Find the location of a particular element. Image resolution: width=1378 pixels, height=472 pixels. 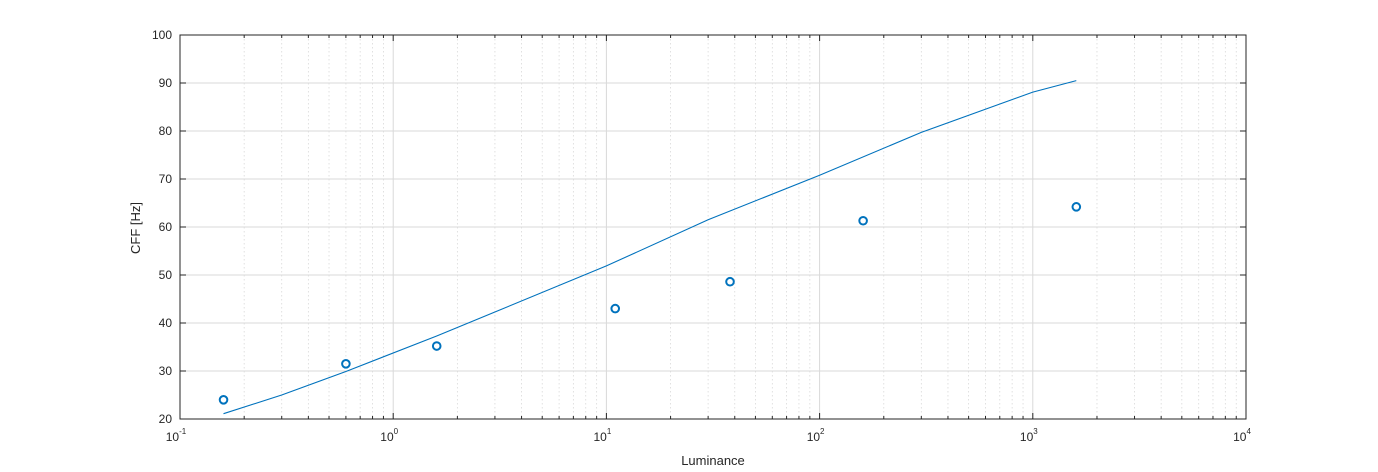

y-tick-label: 30 is located at coordinates (166, 371).